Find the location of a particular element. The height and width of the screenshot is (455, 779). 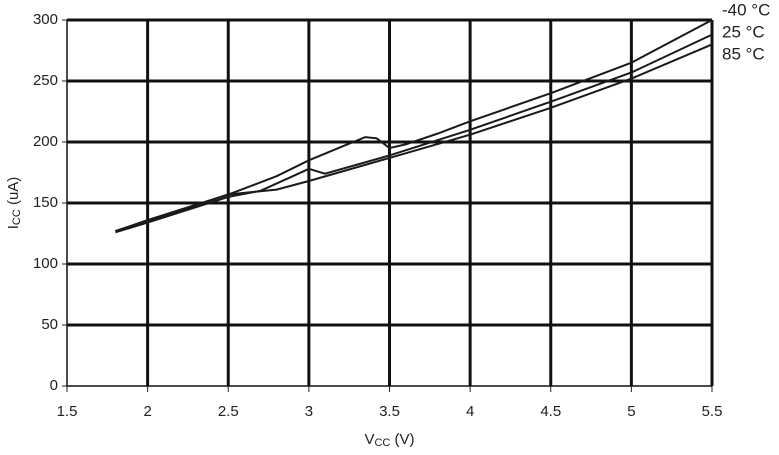

y-tick-label: 150 is located at coordinates (45, 202).